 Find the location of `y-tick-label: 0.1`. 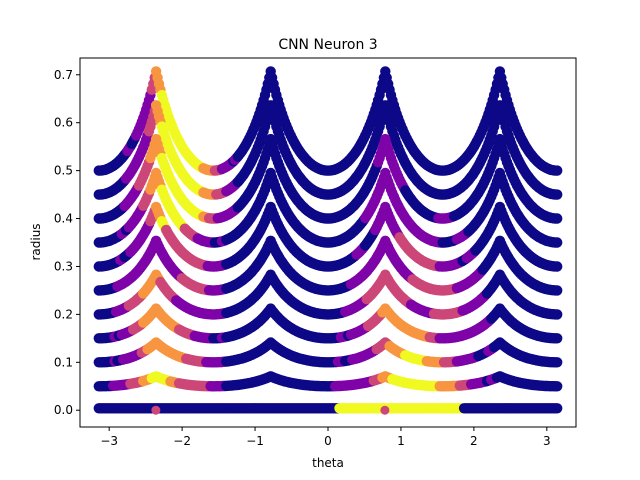

y-tick-label: 0.1 is located at coordinates (63, 362).